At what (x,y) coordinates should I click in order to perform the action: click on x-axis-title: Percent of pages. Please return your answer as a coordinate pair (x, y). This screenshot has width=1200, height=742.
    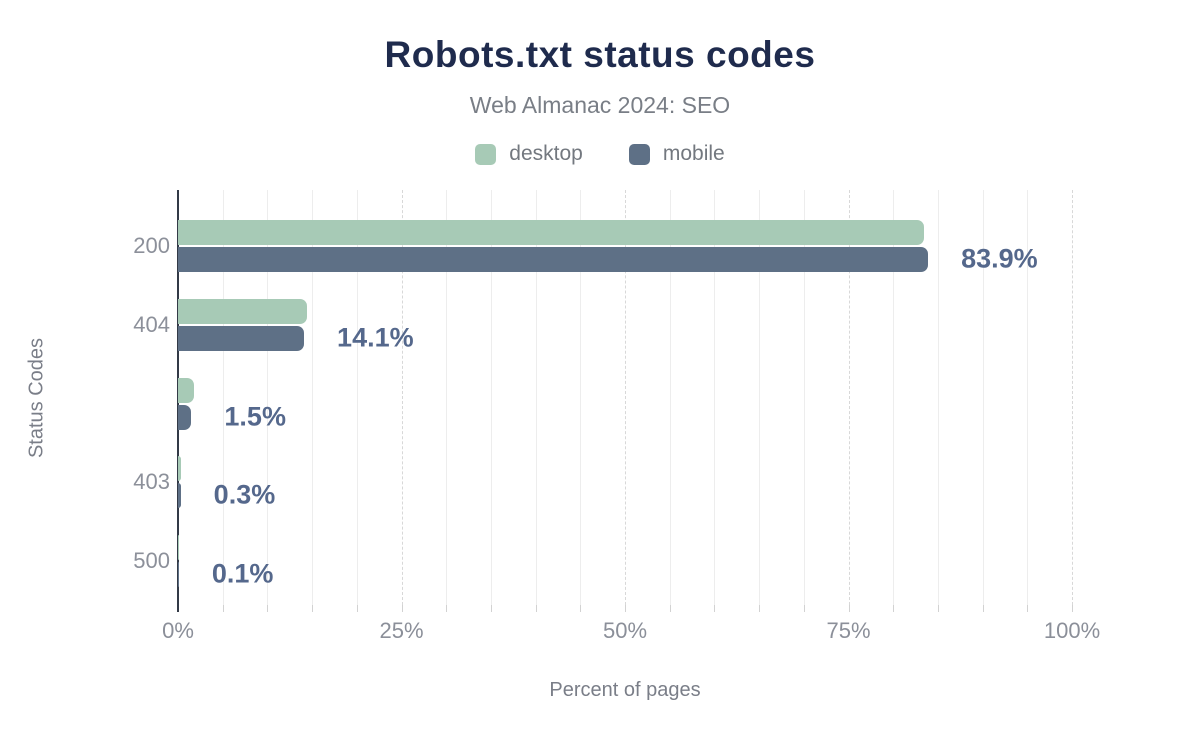
    Looking at the image, I should click on (625, 690).